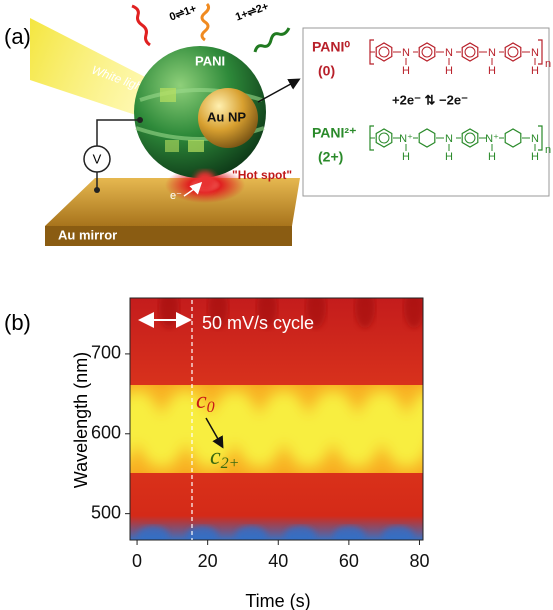 The width and height of the screenshot is (553, 610). I want to click on x-axis-label: Time (s), so click(277, 600).